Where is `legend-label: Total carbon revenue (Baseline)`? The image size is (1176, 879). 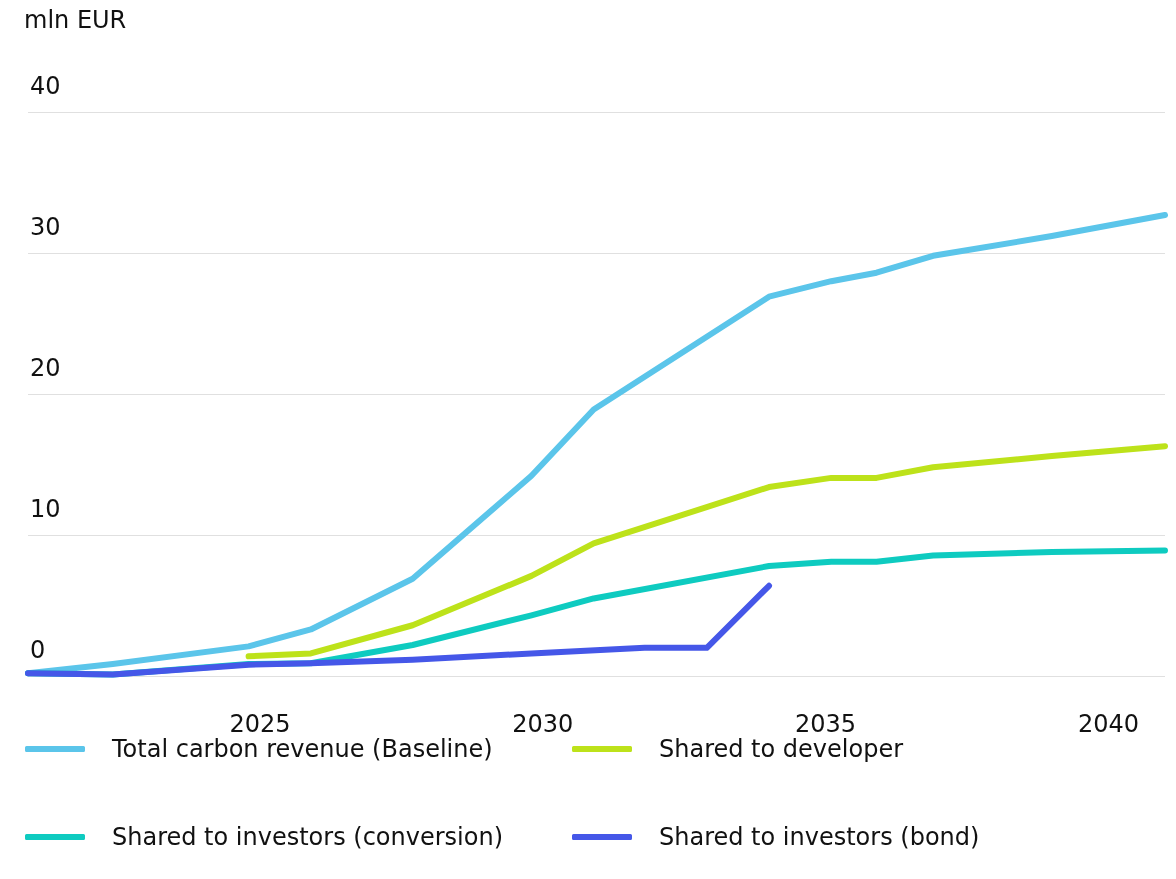
legend-label: Total carbon revenue (Baseline) is located at coordinates (302, 749).